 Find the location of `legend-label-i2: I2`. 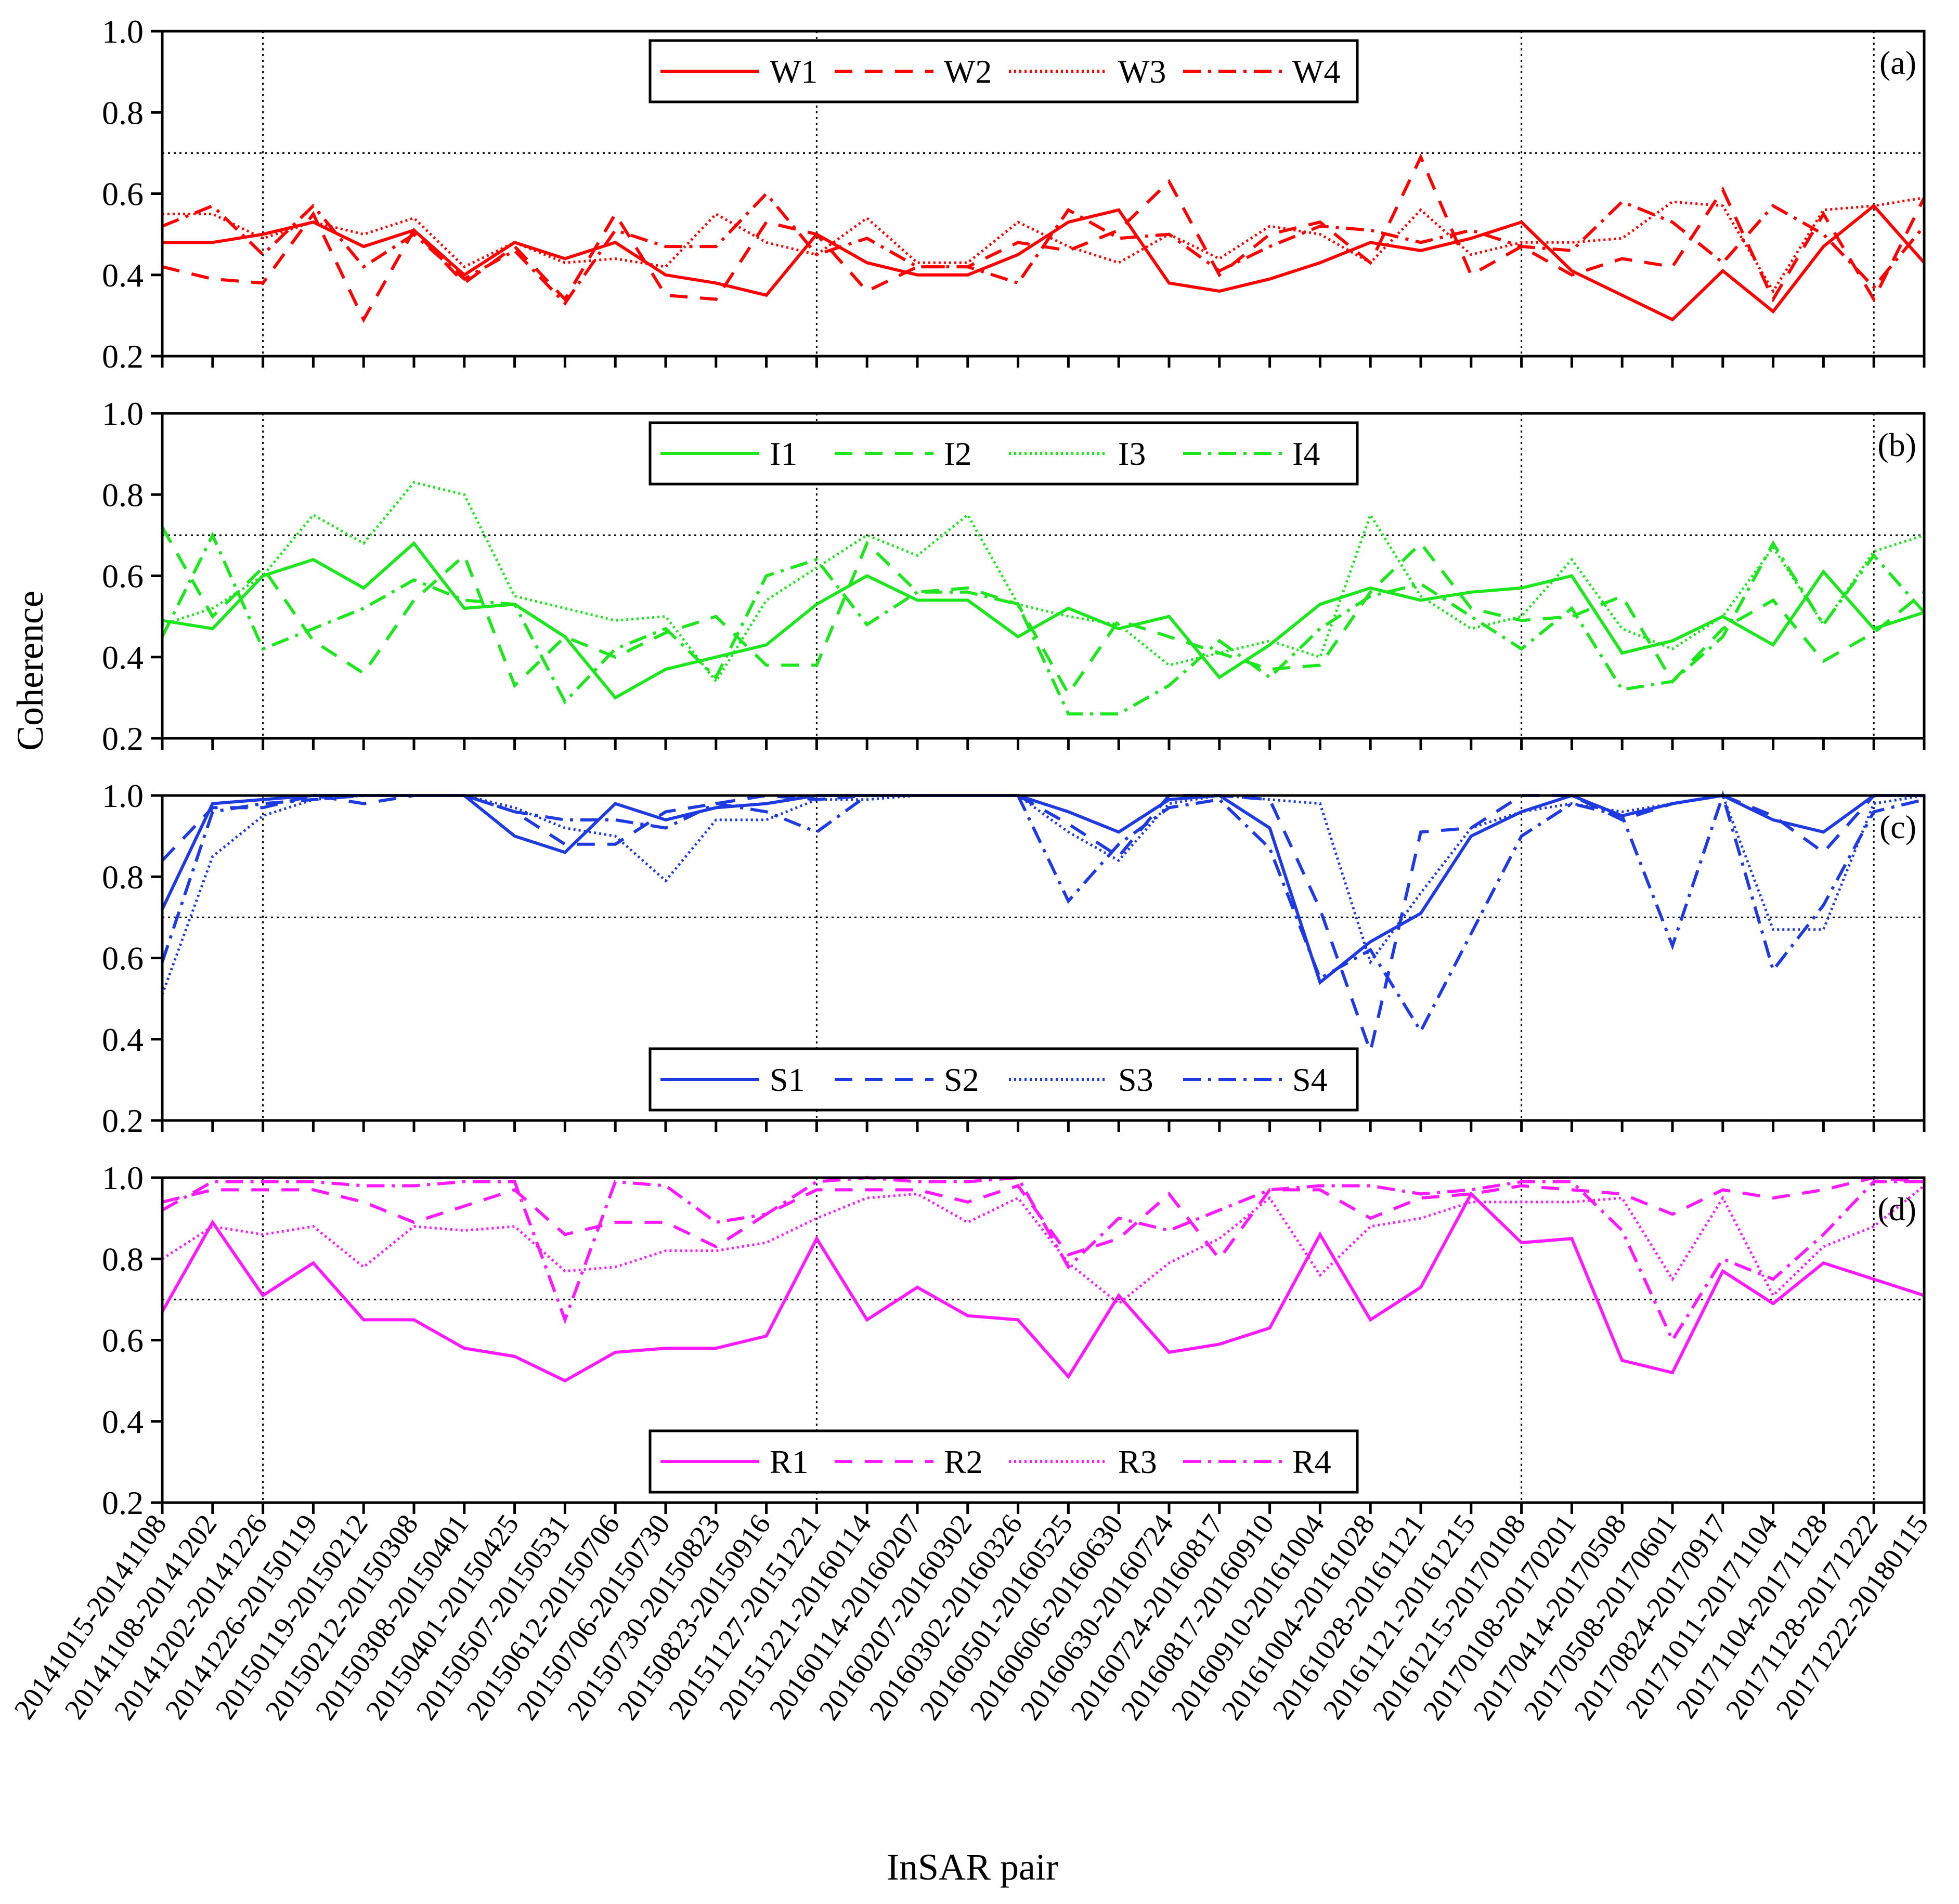

legend-label-i2: I2 is located at coordinates (957, 453).